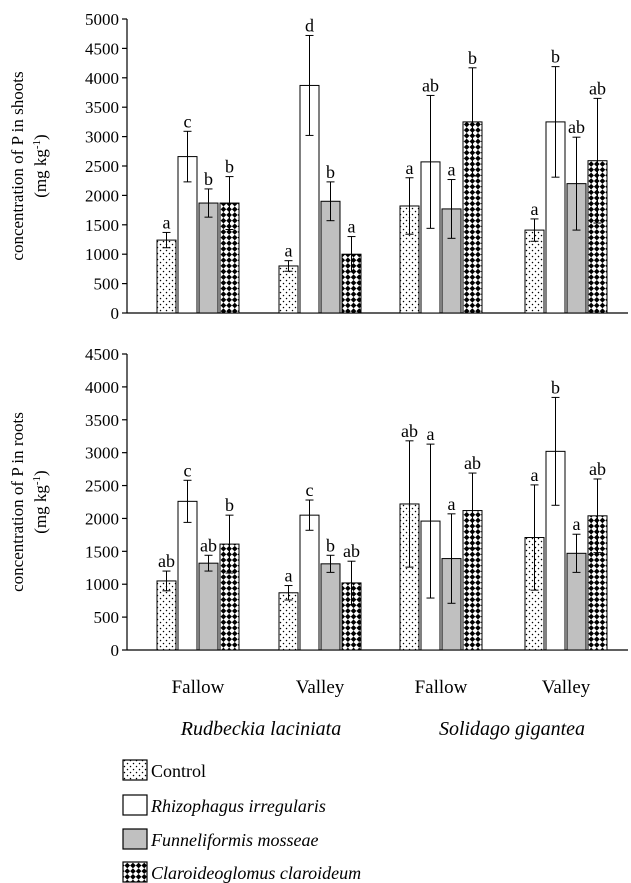  I want to click on legend-label-control: Control, so click(178, 771).